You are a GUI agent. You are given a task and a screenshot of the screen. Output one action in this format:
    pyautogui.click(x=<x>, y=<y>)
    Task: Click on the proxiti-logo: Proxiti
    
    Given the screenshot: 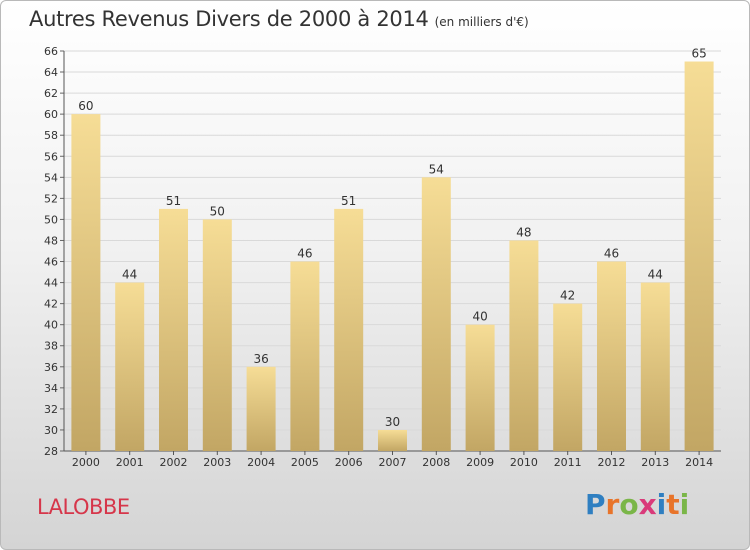 What is the action you would take?
    pyautogui.click(x=637, y=504)
    